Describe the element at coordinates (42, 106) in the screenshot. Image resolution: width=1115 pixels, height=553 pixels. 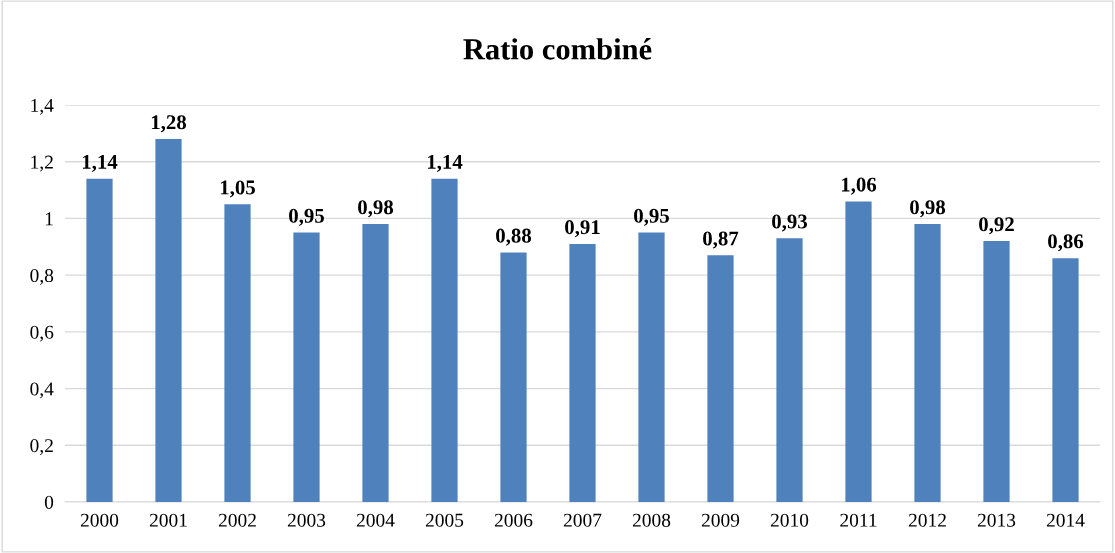
I see `y-tick-label: 1,4` at that location.